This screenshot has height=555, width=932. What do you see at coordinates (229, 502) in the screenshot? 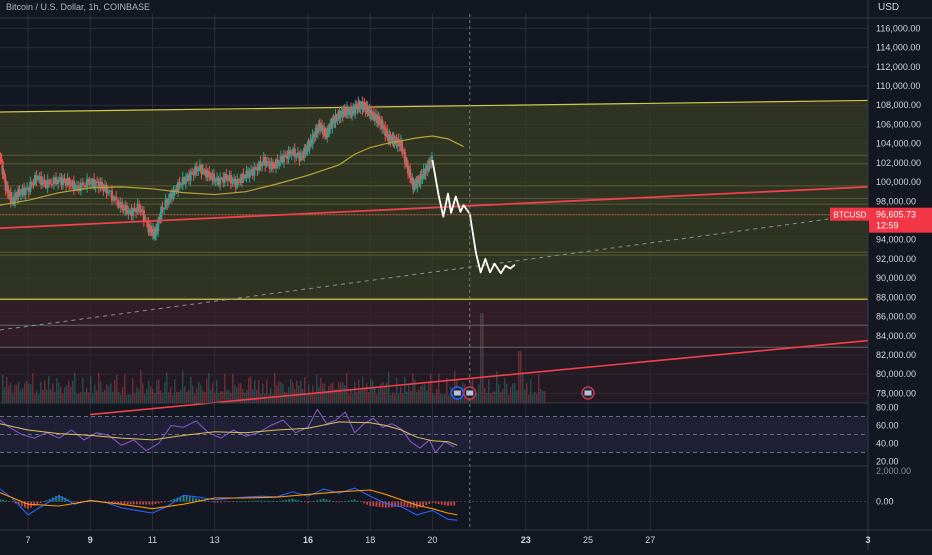
I see `signal-line` at bounding box center [229, 502].